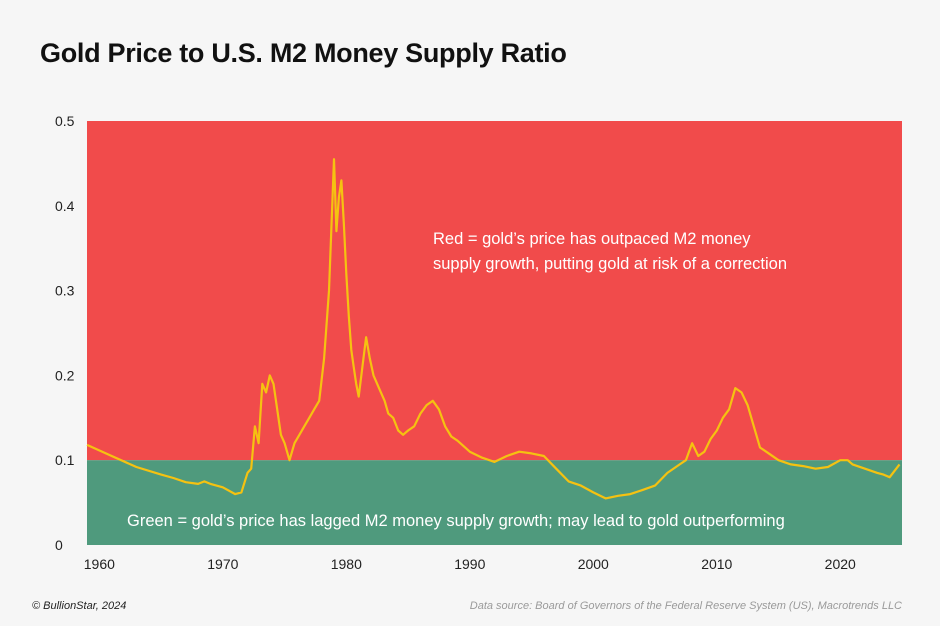  Describe the element at coordinates (593, 564) in the screenshot. I see `x-tick-label: 2000` at that location.